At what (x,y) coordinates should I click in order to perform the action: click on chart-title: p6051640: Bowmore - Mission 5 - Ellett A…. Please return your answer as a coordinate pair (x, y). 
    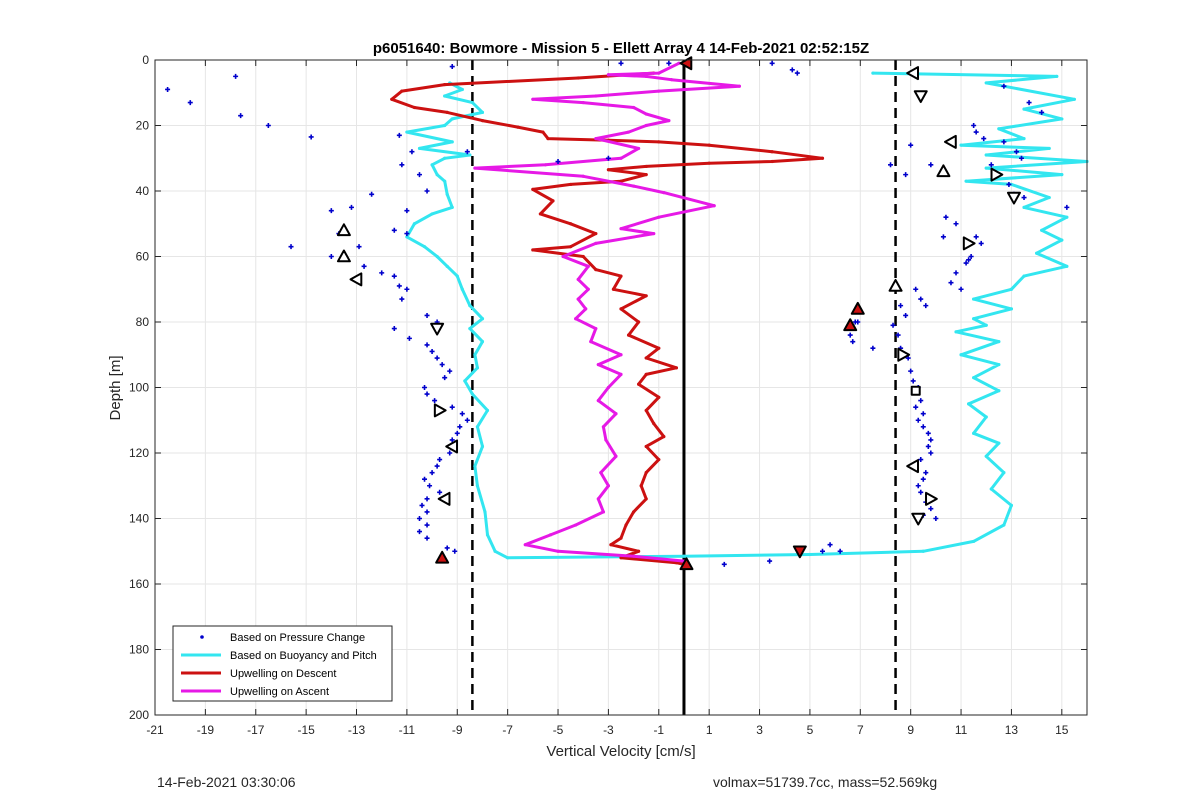
    Looking at the image, I should click on (621, 48).